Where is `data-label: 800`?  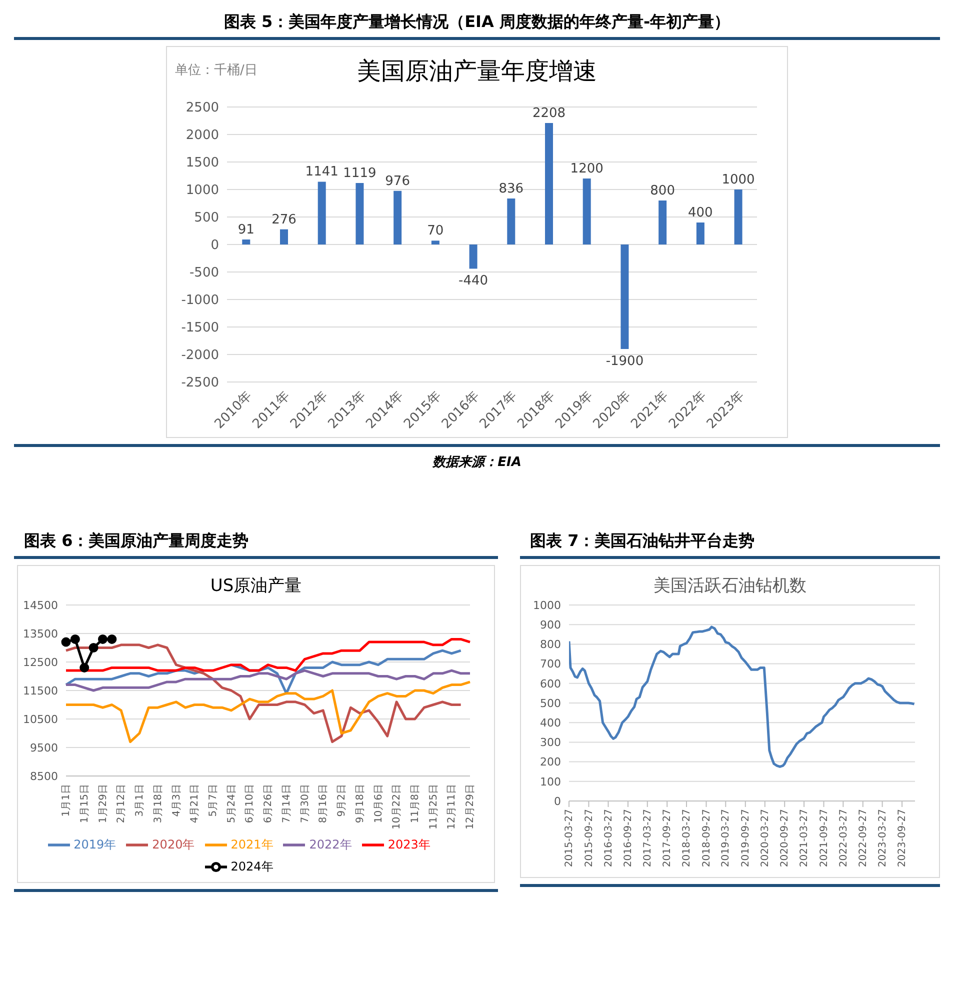 data-label: 800 is located at coordinates (662, 191).